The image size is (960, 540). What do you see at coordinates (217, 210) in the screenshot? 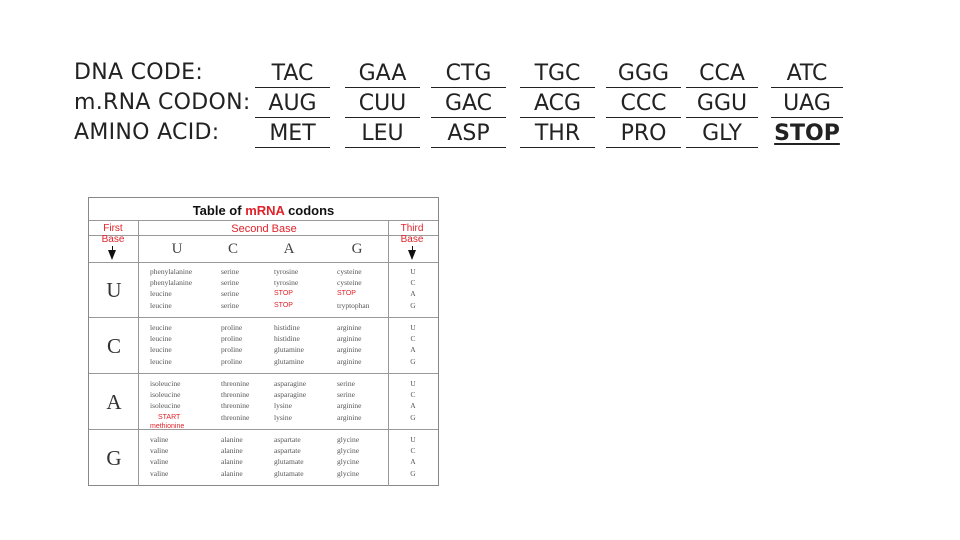
I see `table-title-prefix: Table of` at bounding box center [217, 210].